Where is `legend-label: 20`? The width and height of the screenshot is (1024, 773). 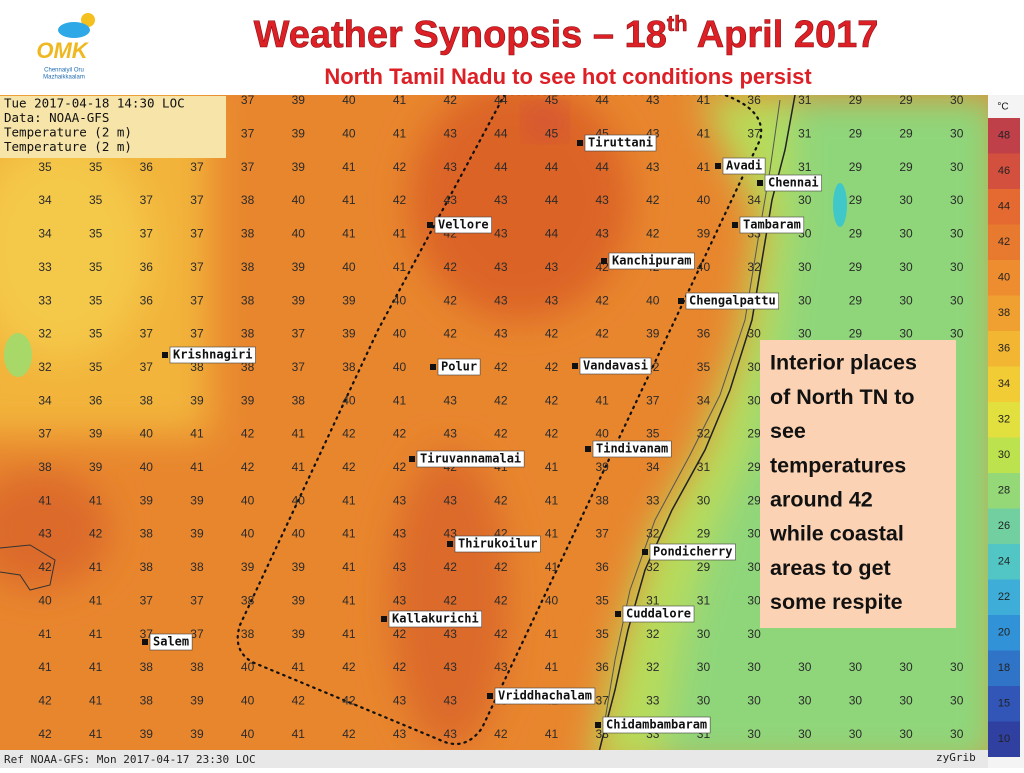
legend-label: 20 is located at coordinates (1004, 633).